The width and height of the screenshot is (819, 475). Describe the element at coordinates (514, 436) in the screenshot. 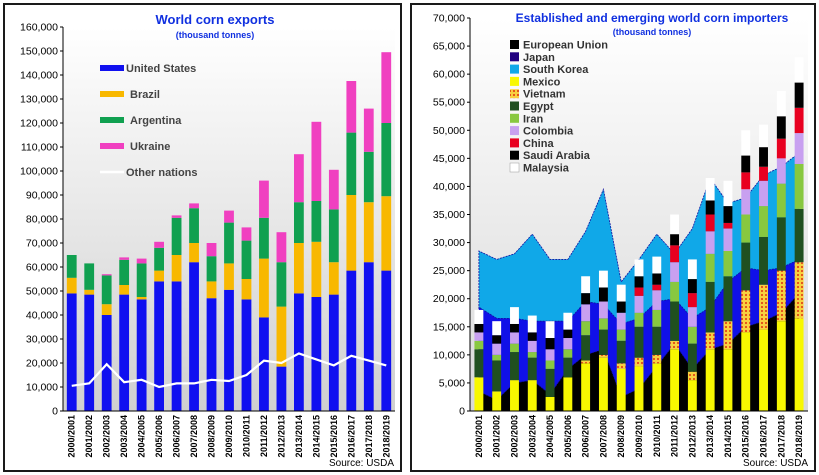

I see `x-tick-label: 2002/2003` at that location.